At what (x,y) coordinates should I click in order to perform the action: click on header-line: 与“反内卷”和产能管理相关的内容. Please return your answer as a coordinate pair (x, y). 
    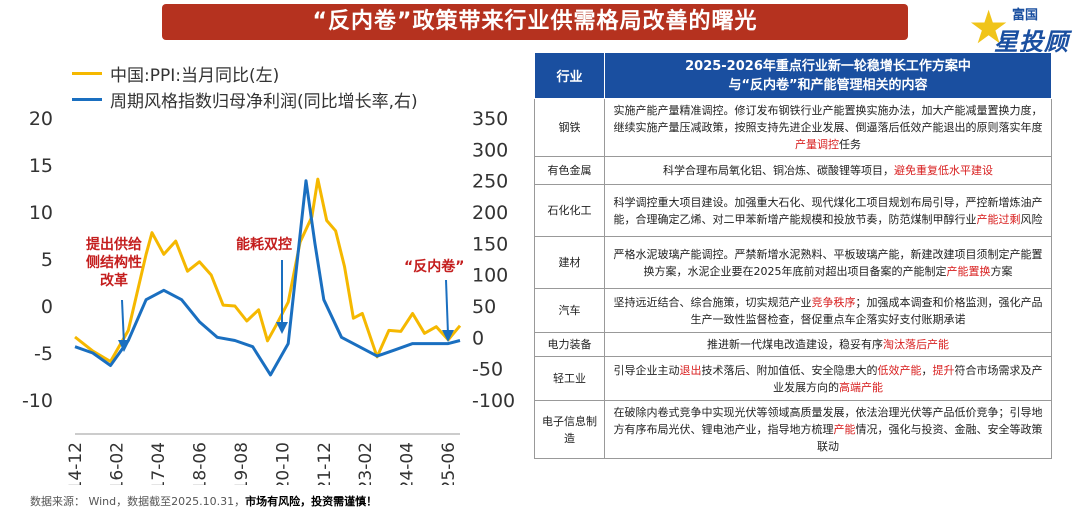
    Looking at the image, I should click on (828, 85).